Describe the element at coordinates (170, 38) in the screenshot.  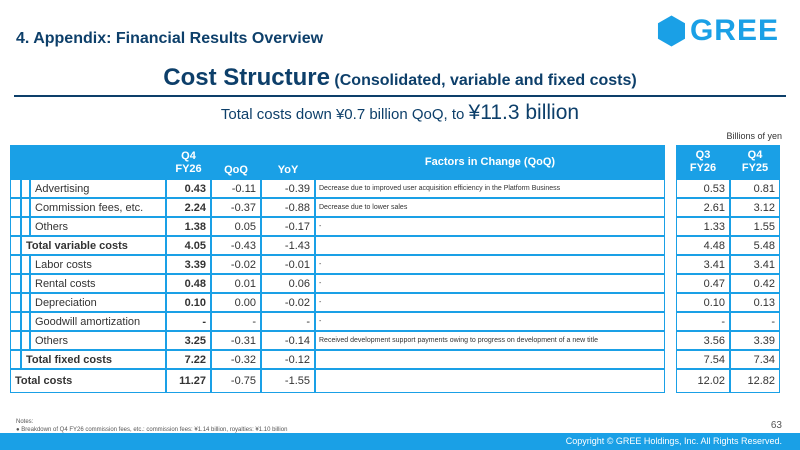
I see `section-label: 4. Appendix: Financial Results Overview` at that location.